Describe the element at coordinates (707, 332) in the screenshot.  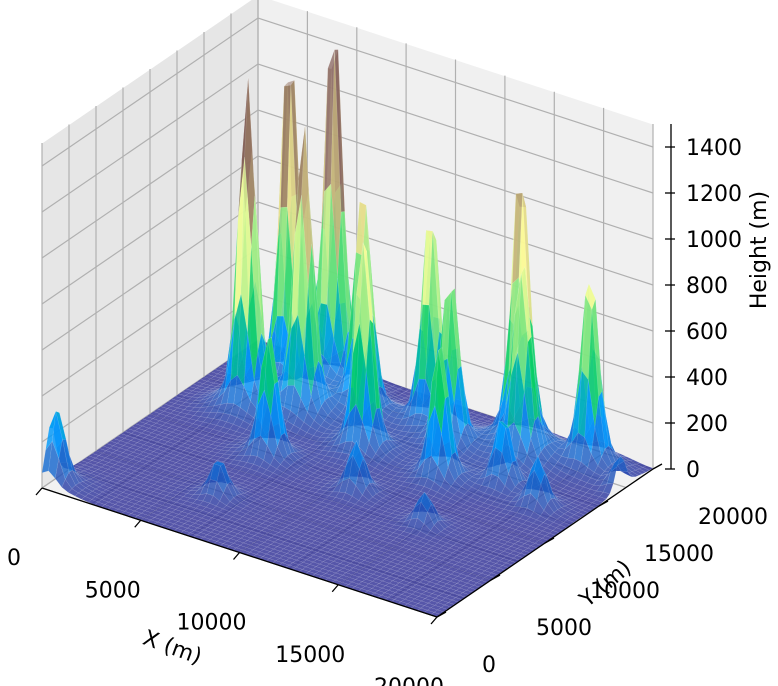
I see `z-tick-label: 600` at that location.